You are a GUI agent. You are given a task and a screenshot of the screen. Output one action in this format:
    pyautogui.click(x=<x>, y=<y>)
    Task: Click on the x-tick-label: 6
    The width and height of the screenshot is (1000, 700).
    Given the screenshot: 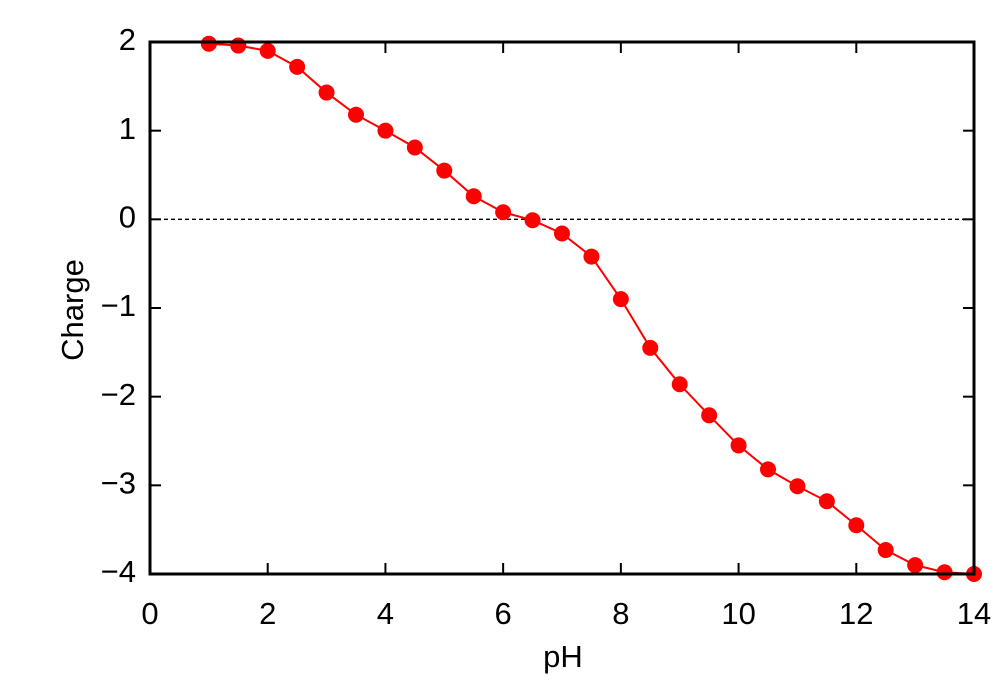 What is the action you would take?
    pyautogui.click(x=503, y=613)
    